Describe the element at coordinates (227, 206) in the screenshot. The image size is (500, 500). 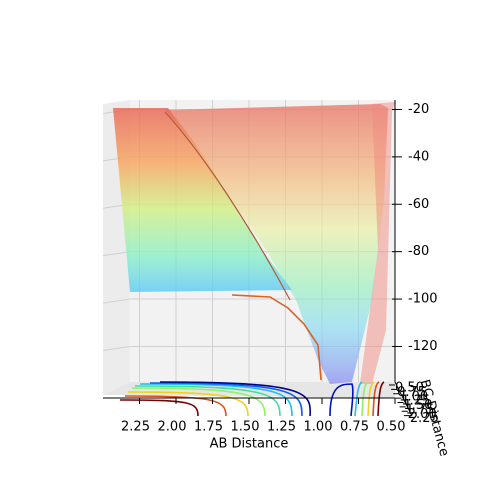
I see `surface-edge` at that location.